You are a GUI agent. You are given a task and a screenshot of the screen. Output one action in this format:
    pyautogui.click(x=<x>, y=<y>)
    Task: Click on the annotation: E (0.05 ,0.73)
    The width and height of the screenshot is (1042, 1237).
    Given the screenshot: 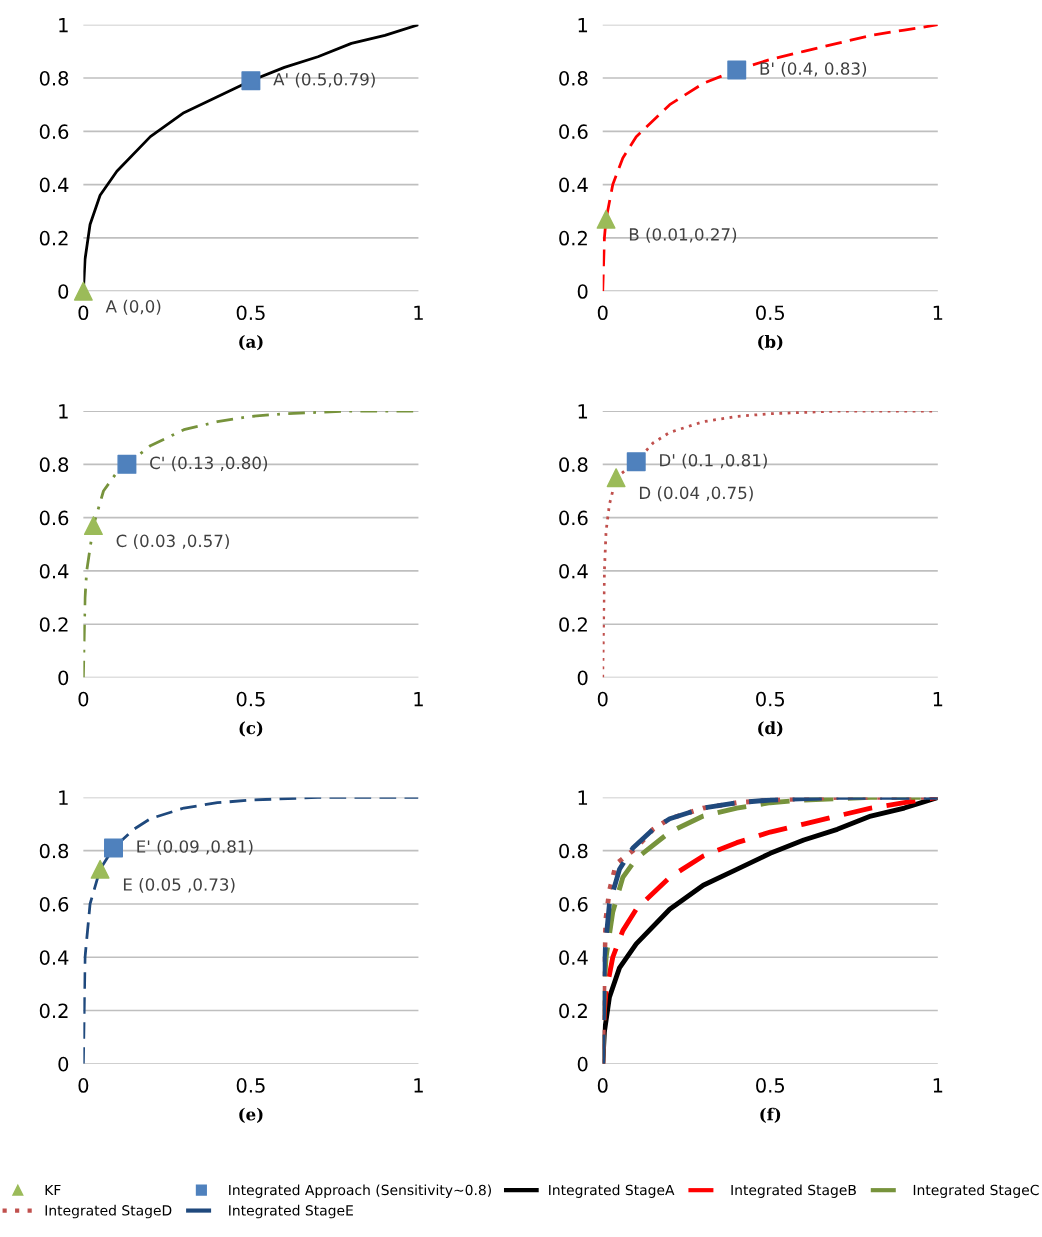 What is the action you would take?
    pyautogui.click(x=179, y=885)
    